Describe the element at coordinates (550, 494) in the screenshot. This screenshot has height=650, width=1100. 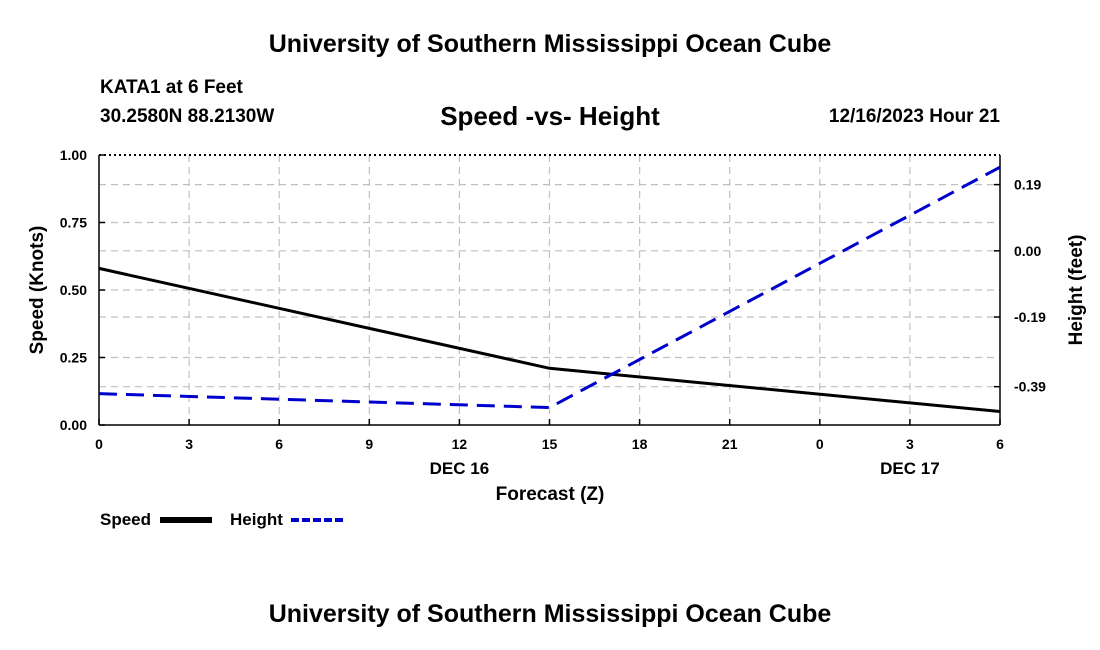
I see `x-axis-label: Forecast (Z)` at that location.